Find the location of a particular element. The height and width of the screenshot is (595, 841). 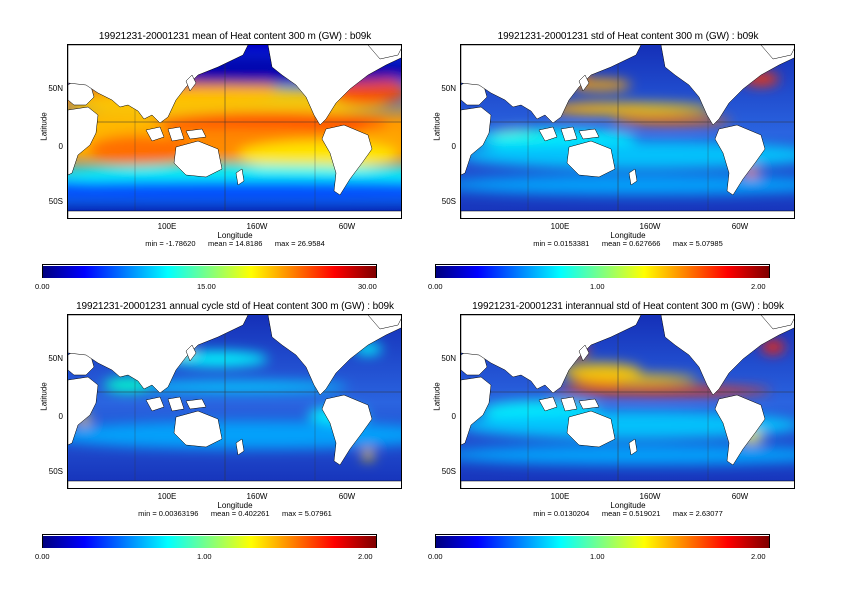

colorbar-tick-label: 30.00 is located at coordinates (367, 286).